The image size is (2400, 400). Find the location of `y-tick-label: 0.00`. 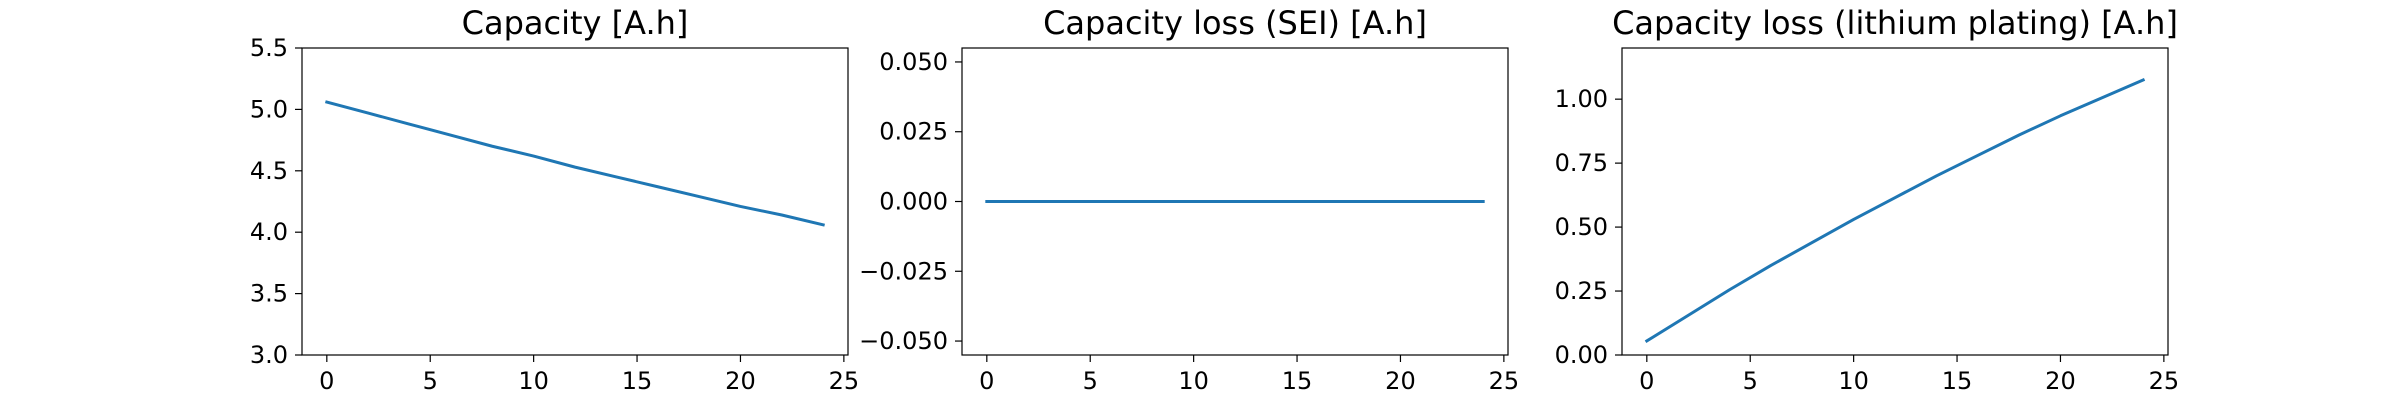

y-tick-label: 0.00 is located at coordinates (1581, 355).